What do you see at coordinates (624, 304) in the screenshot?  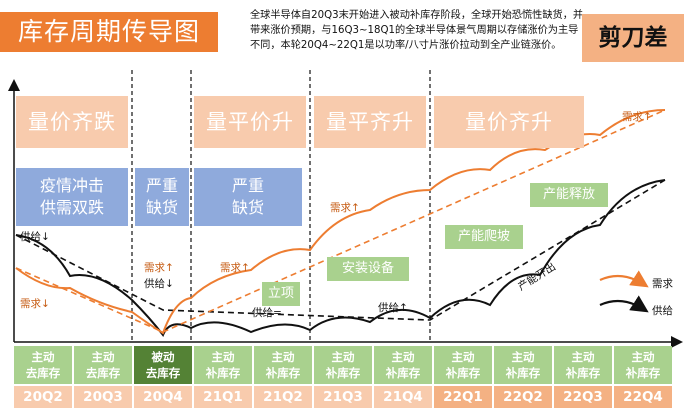 I see `legend-supply-line` at bounding box center [624, 304].